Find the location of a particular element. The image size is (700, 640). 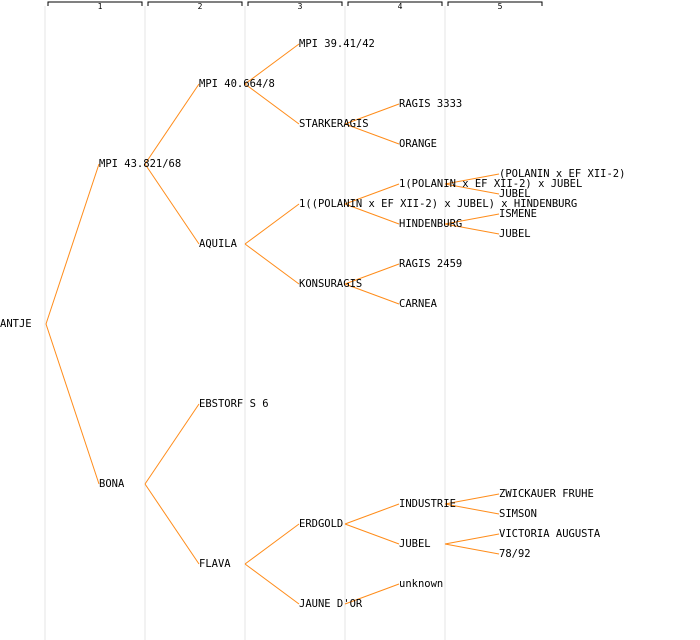

node-label: ZWICKAUER FRUHE is located at coordinates (546, 494).